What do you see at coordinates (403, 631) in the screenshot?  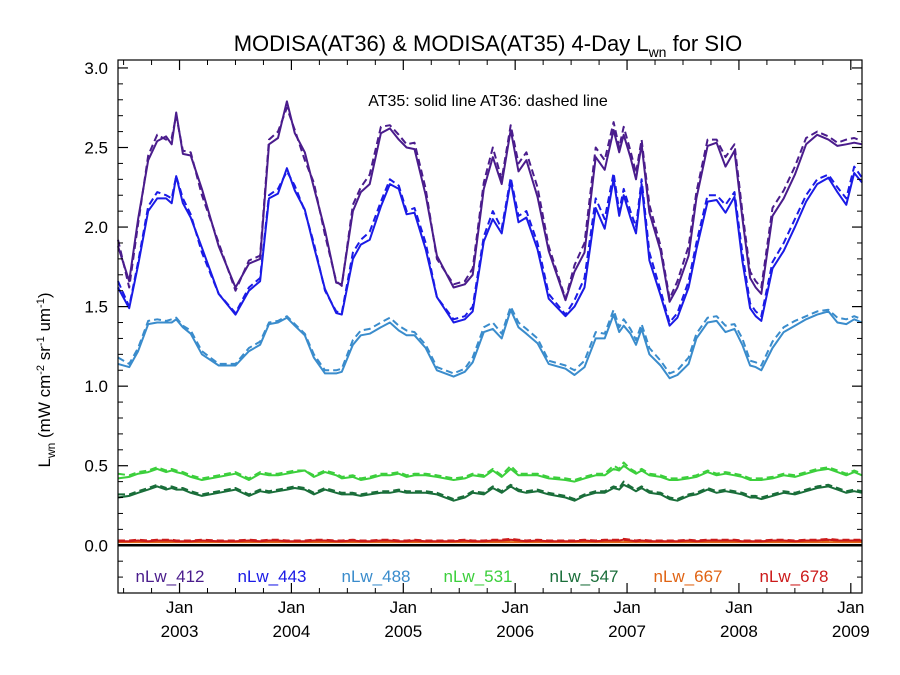 I see `x-tick-year-label: 2005` at bounding box center [403, 631].